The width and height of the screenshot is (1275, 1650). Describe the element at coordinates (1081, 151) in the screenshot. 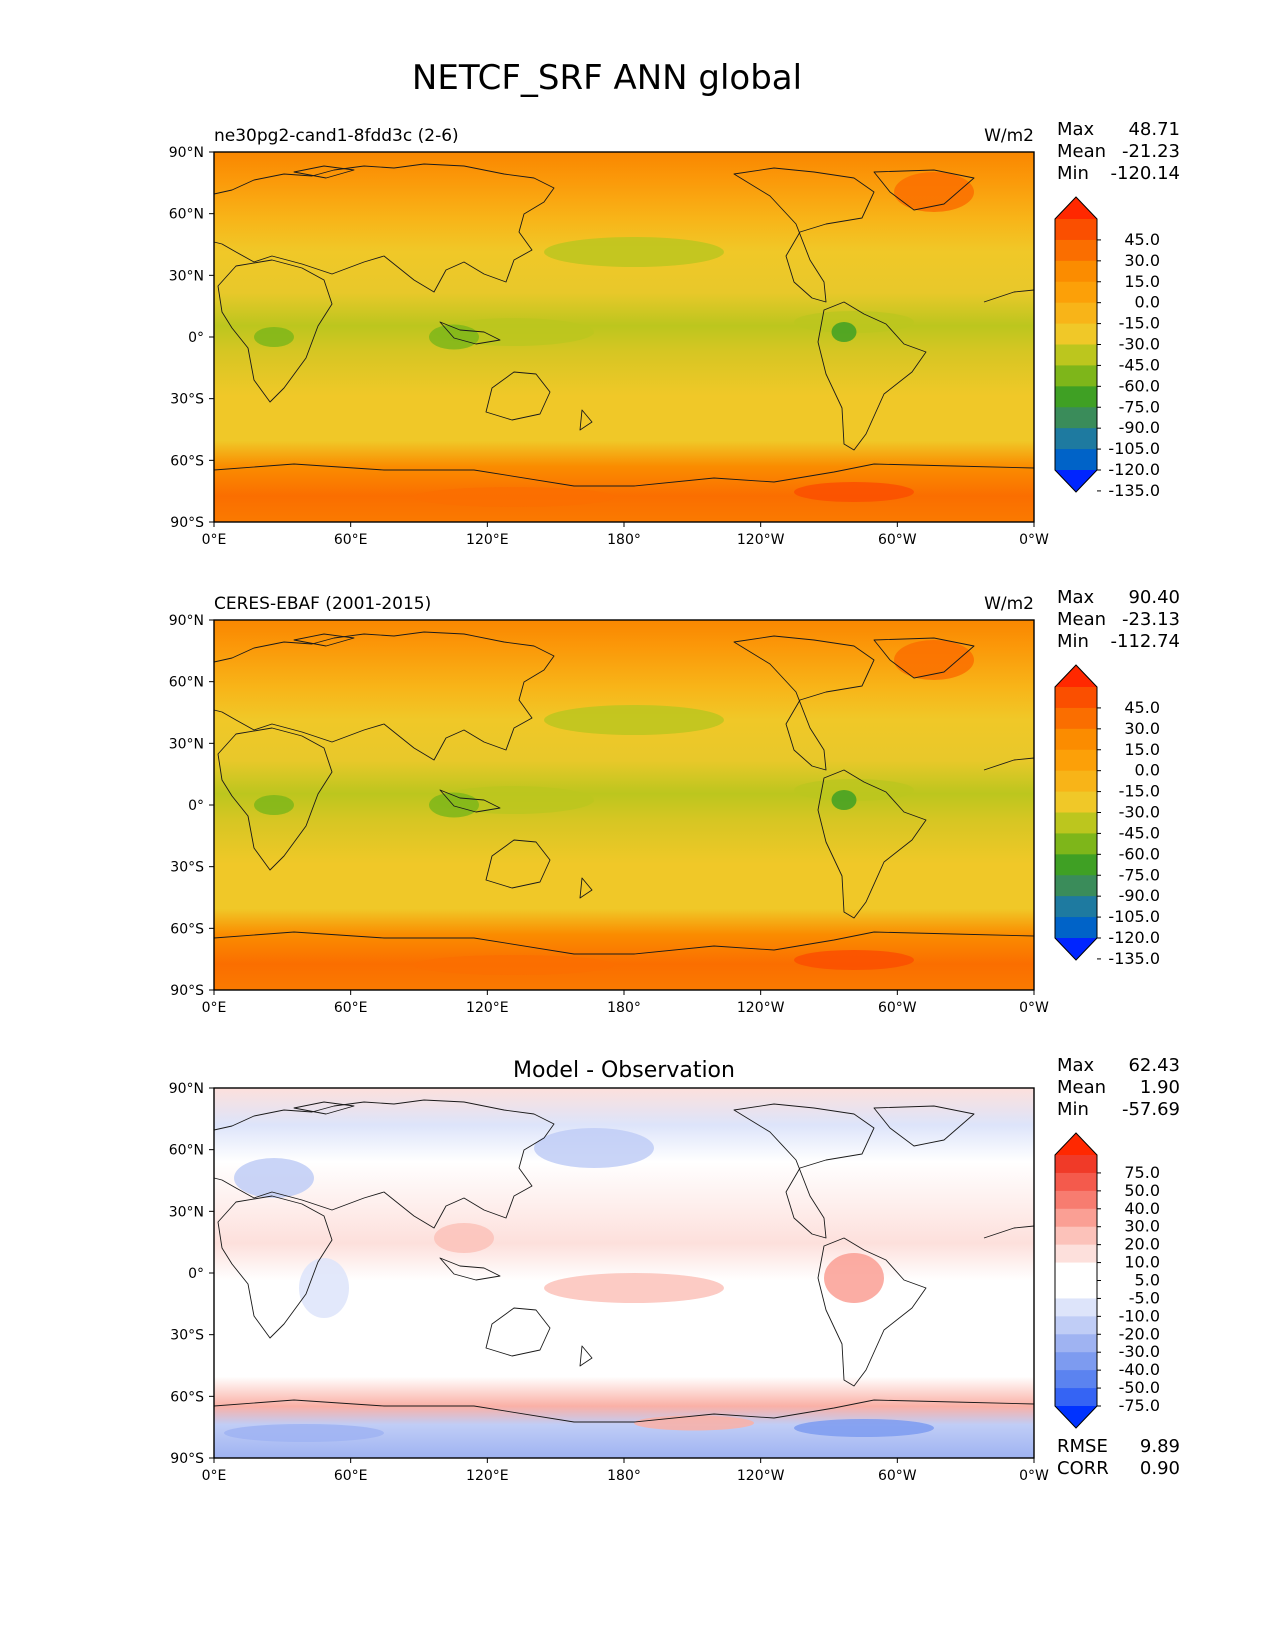

I see `stat-label-mean: Mean` at that location.